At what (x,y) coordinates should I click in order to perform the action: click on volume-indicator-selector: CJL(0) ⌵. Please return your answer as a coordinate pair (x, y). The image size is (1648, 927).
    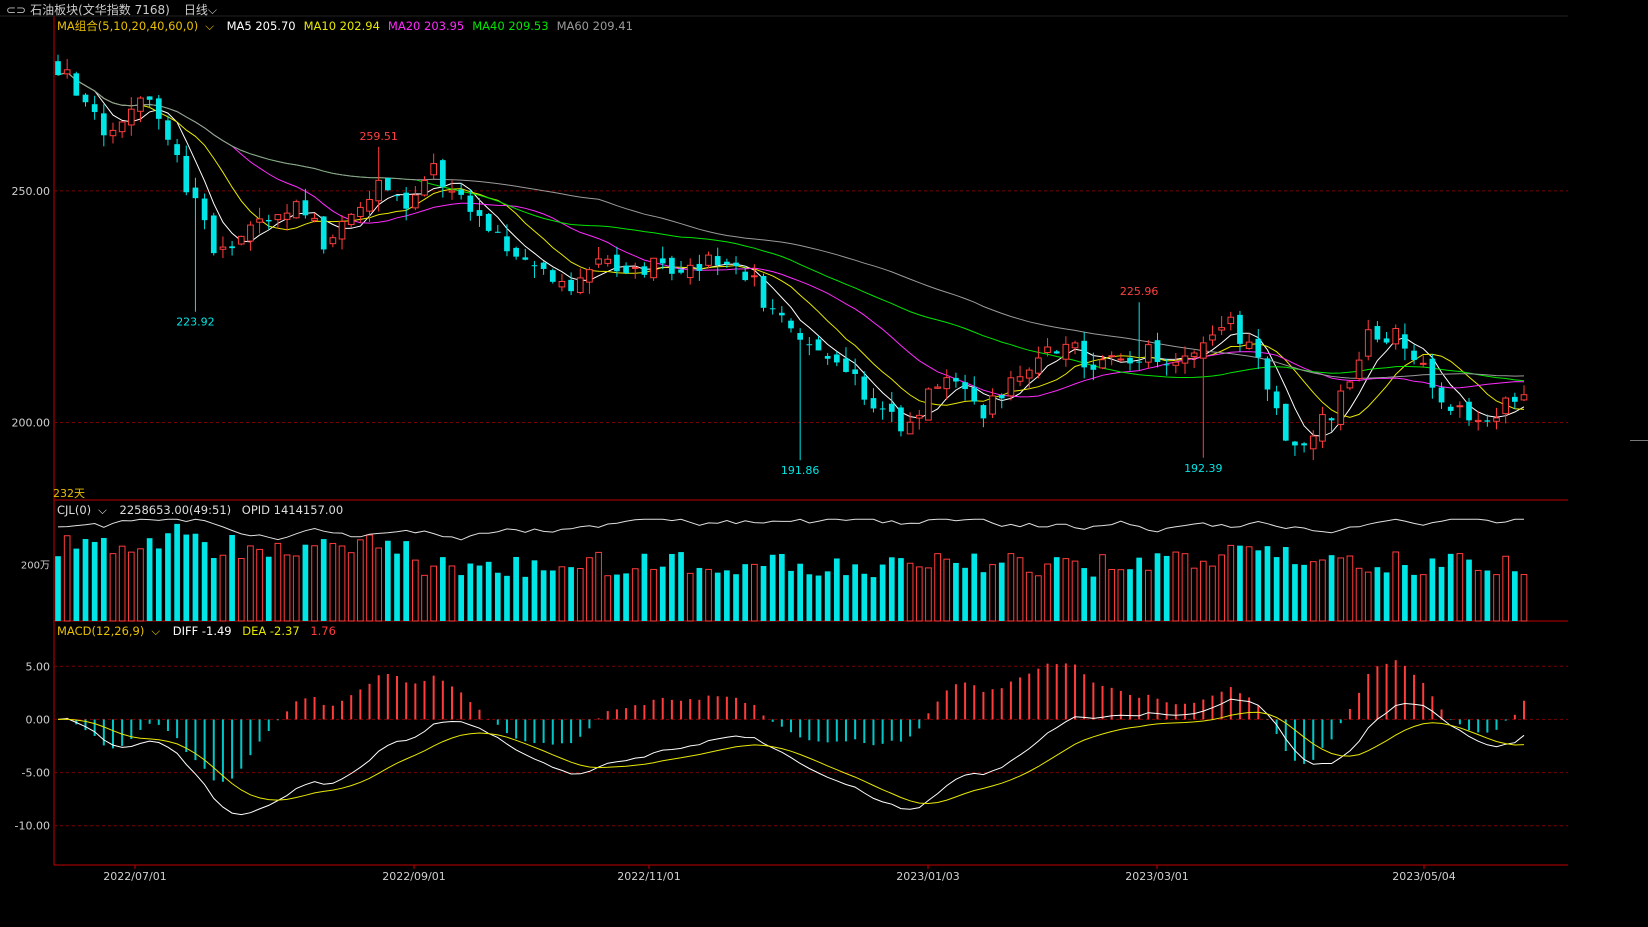
    Looking at the image, I should click on (85, 510).